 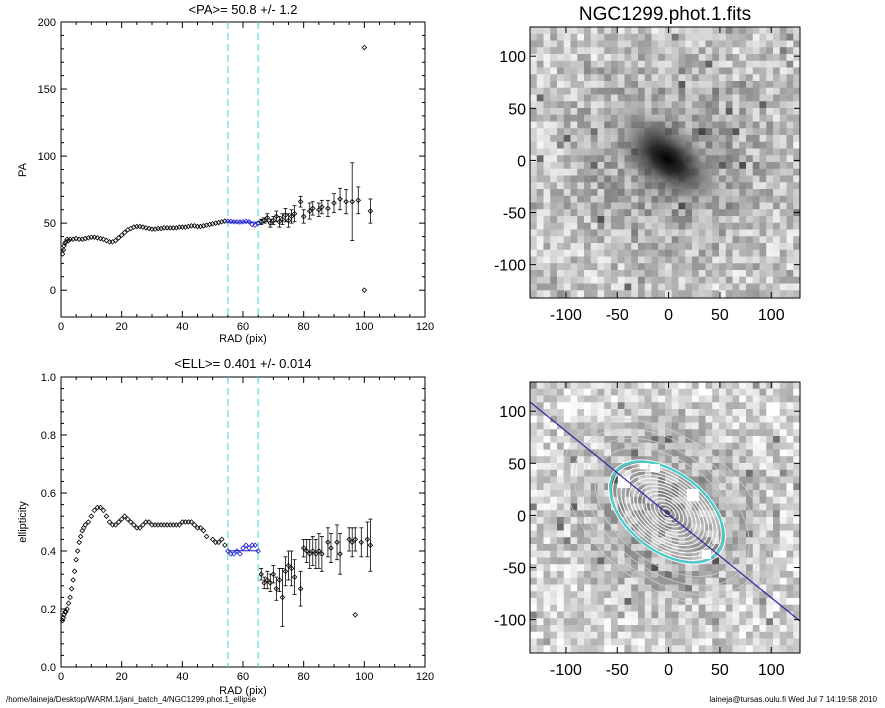 What do you see at coordinates (243, 691) in the screenshot?
I see `ell-xlabel: RAD (pix)` at bounding box center [243, 691].